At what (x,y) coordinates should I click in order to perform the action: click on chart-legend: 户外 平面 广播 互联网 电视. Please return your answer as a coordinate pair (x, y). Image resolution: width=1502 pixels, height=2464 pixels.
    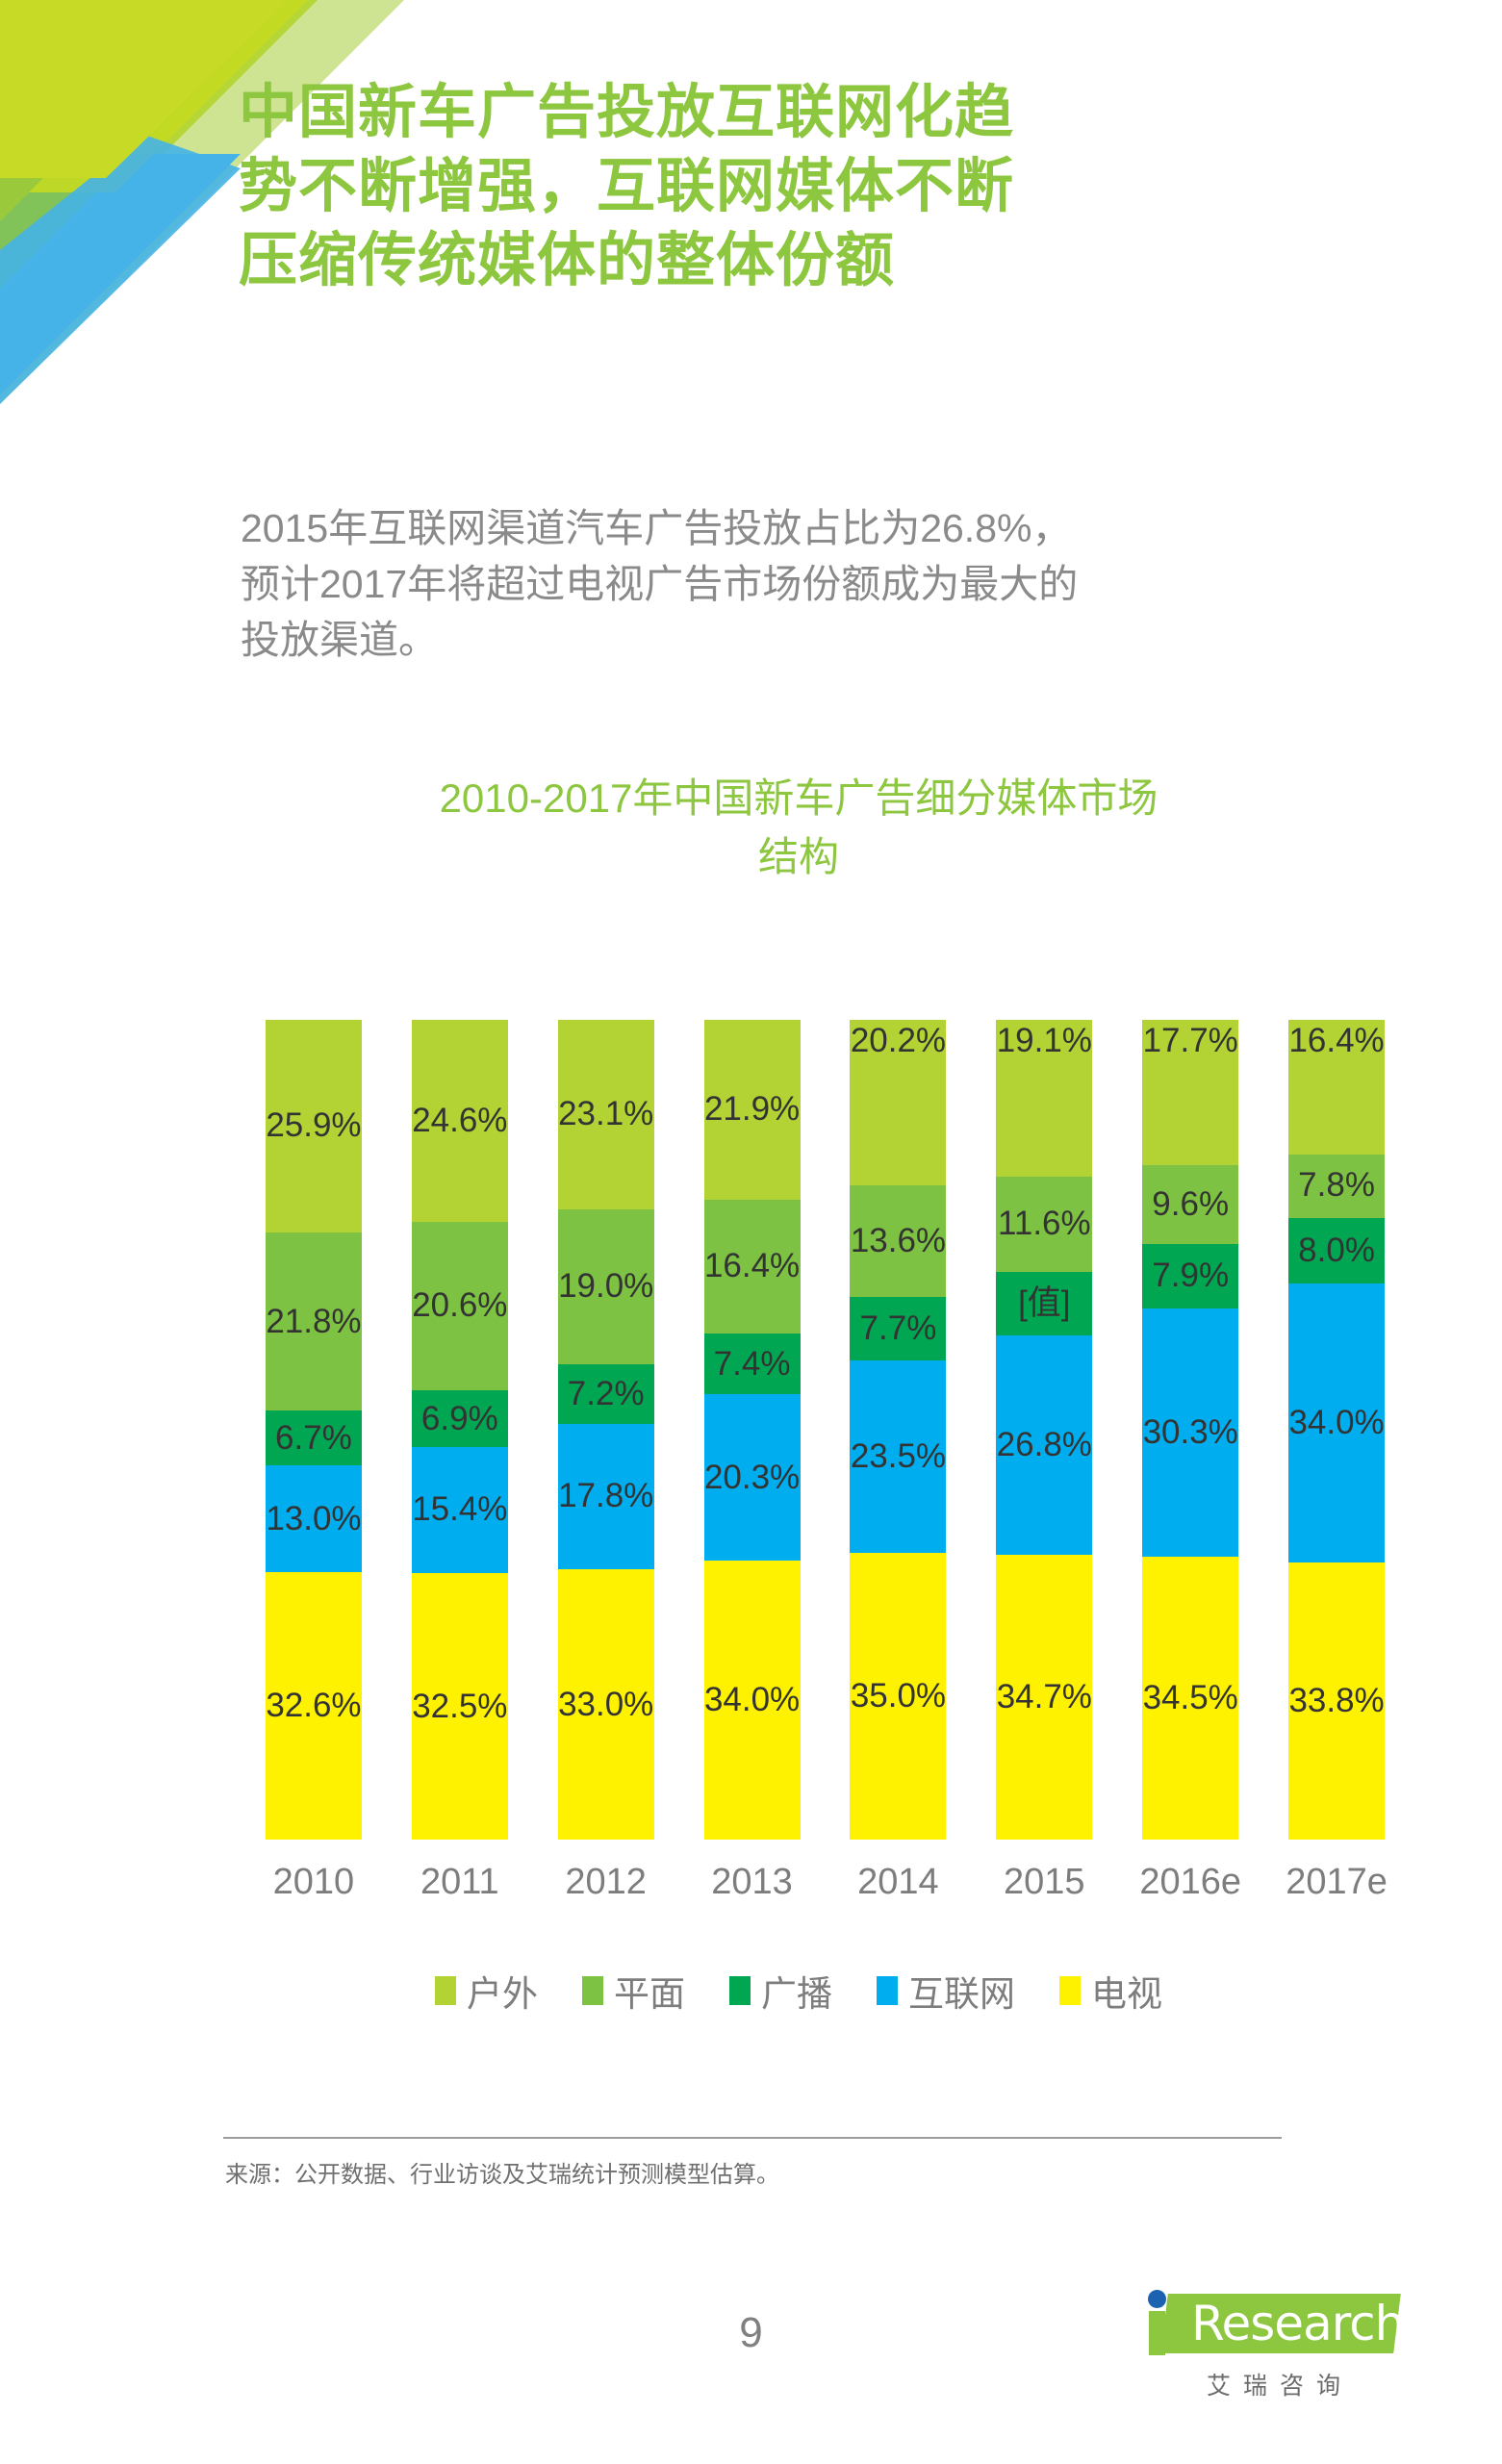
    Looking at the image, I should click on (799, 1991).